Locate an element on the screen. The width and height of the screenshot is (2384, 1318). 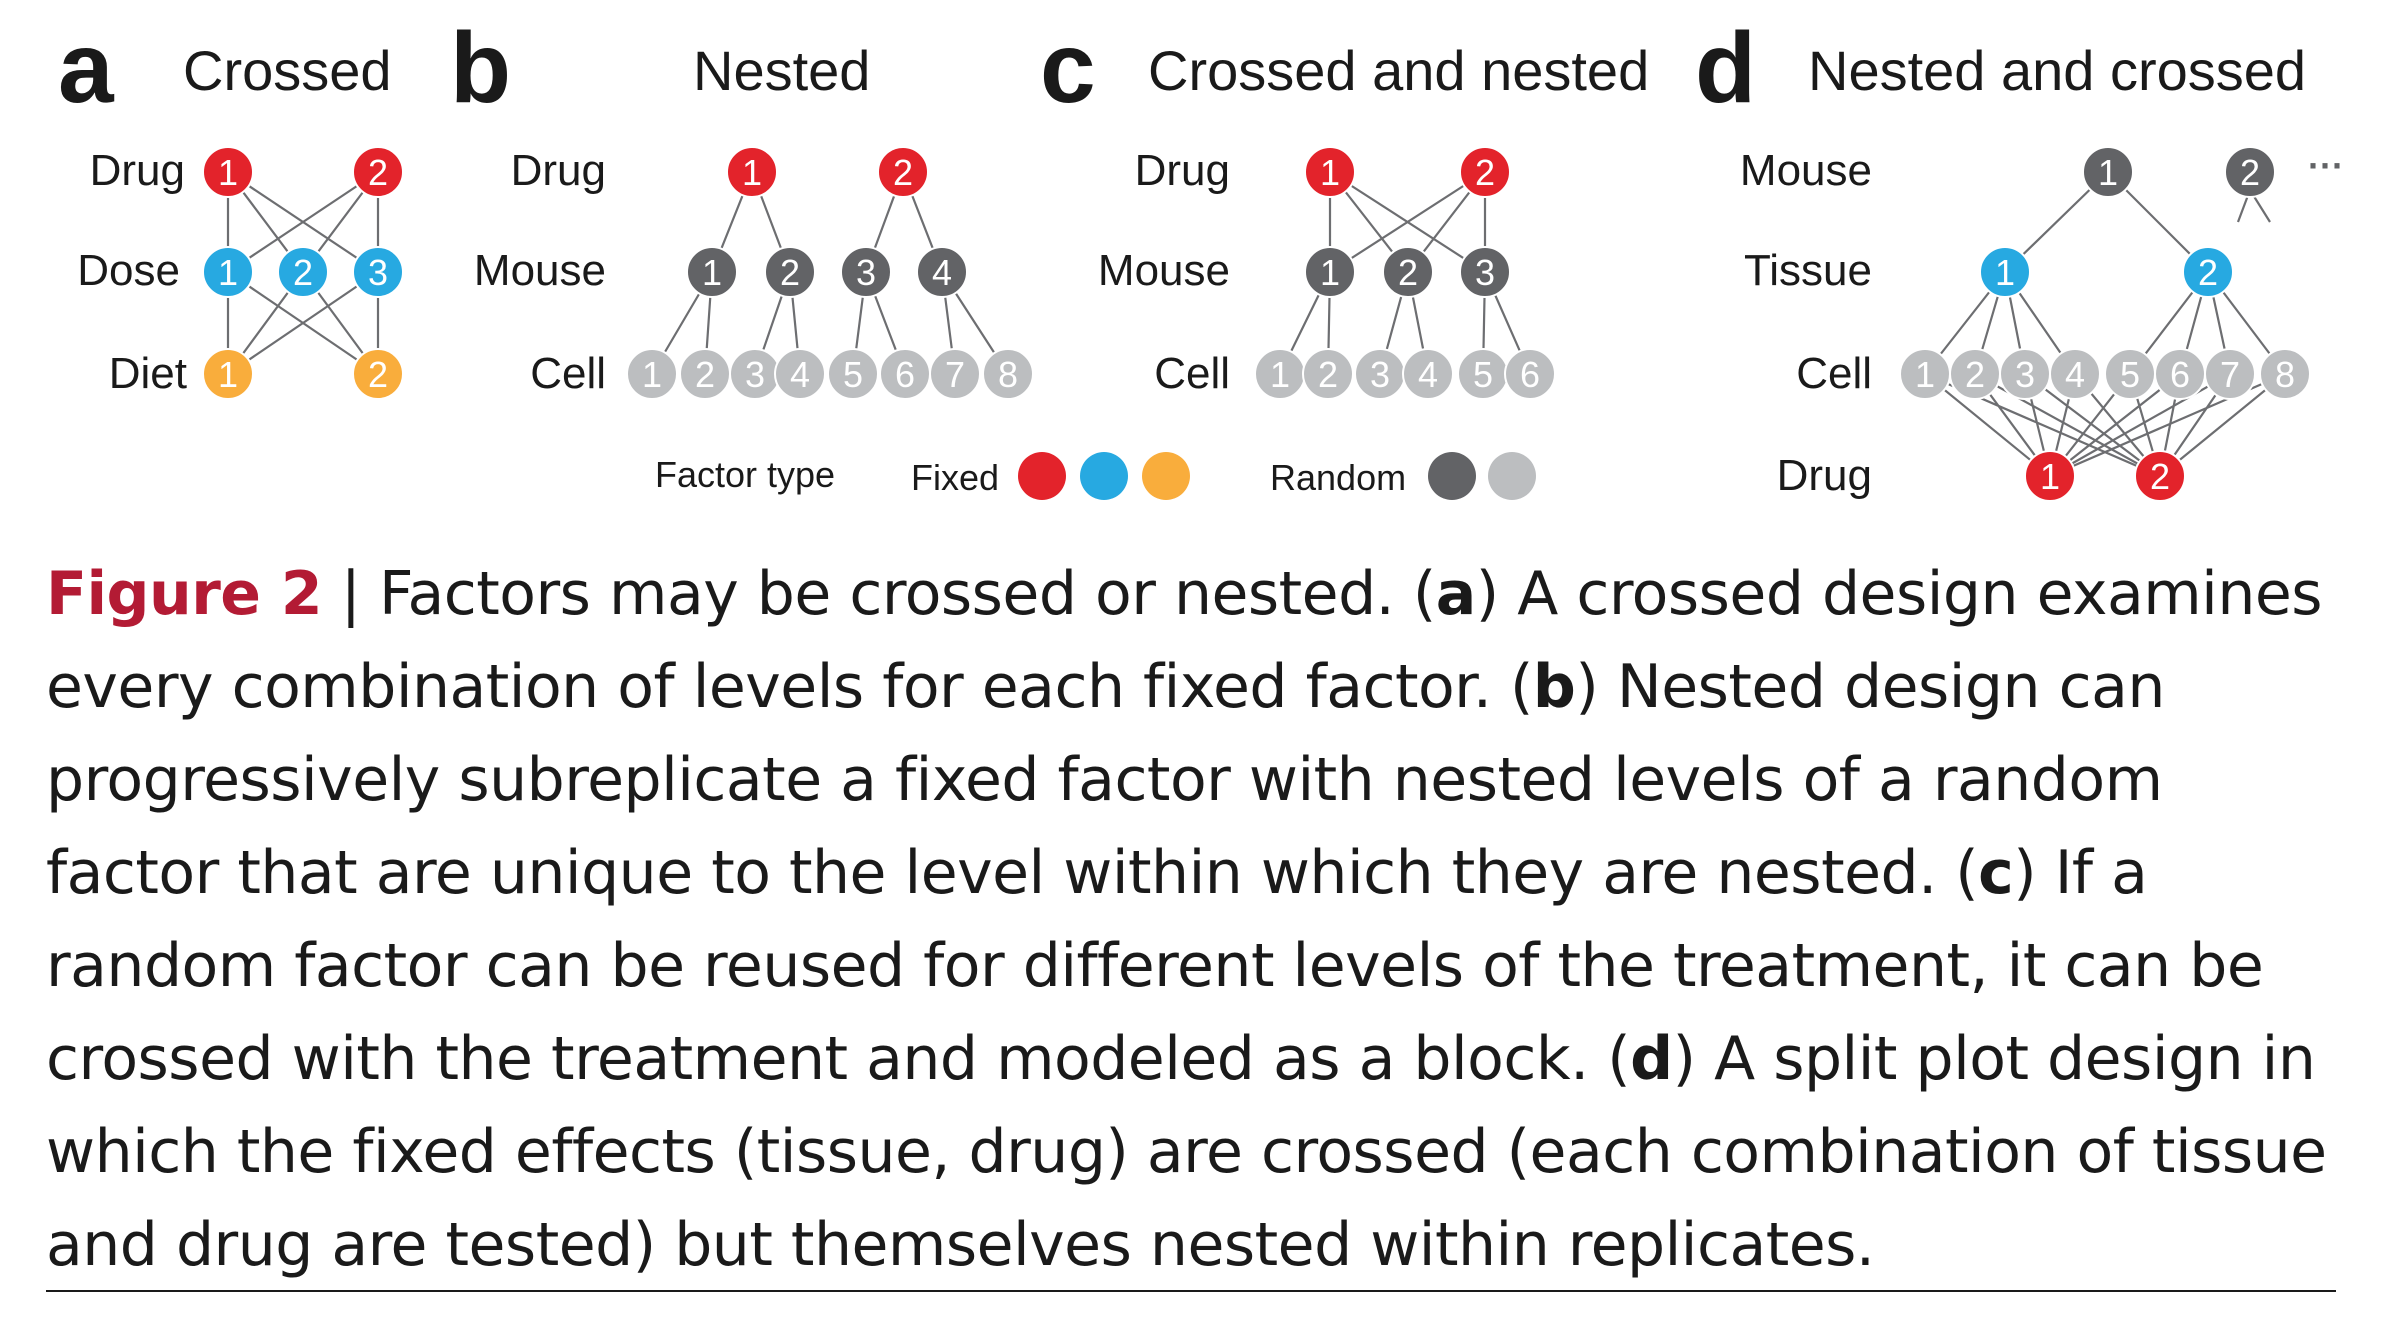
figure-label: Figure 2 is located at coordinates (184, 594).